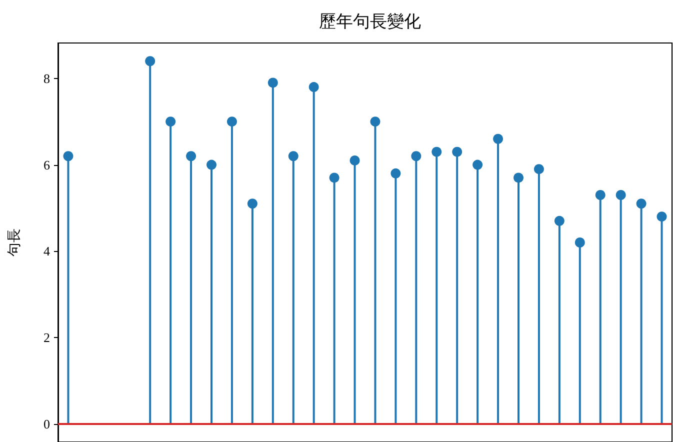  Describe the element at coordinates (47, 337) in the screenshot. I see `y-tick-label: 2` at that location.